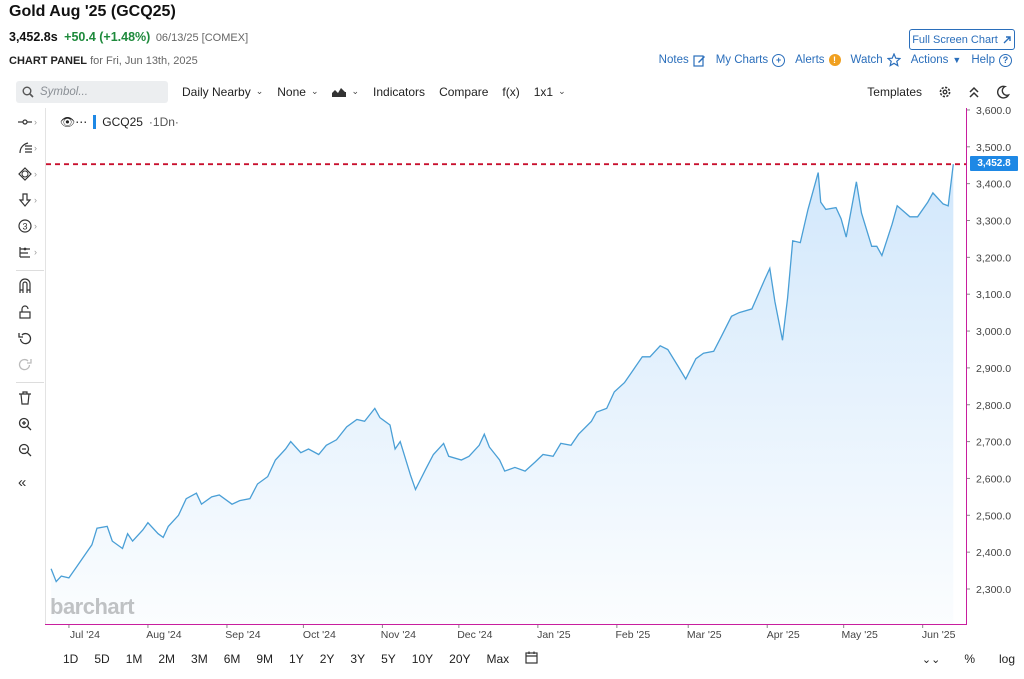  What do you see at coordinates (388, 659) in the screenshot?
I see `range-5y: 5Y` at bounding box center [388, 659].